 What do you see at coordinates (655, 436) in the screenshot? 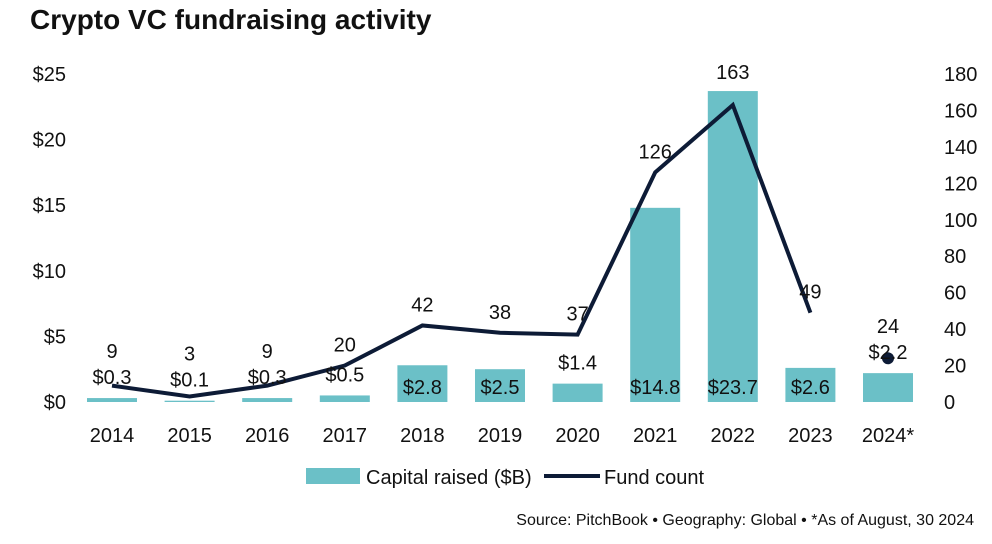
I see `x-tick-label: 2021` at bounding box center [655, 436].